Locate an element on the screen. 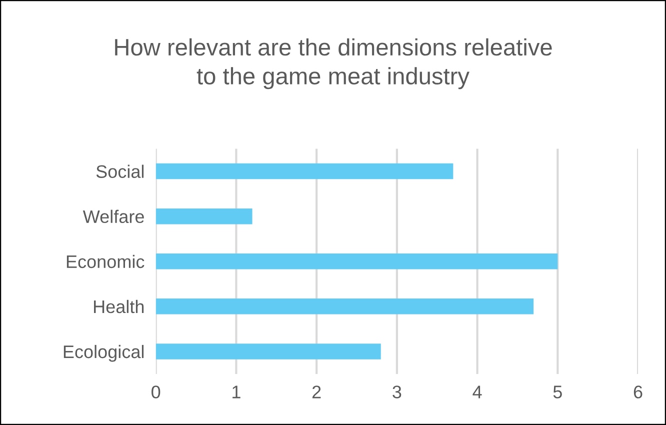 This screenshot has width=666, height=425. y-tick-label: Health is located at coordinates (119, 307).